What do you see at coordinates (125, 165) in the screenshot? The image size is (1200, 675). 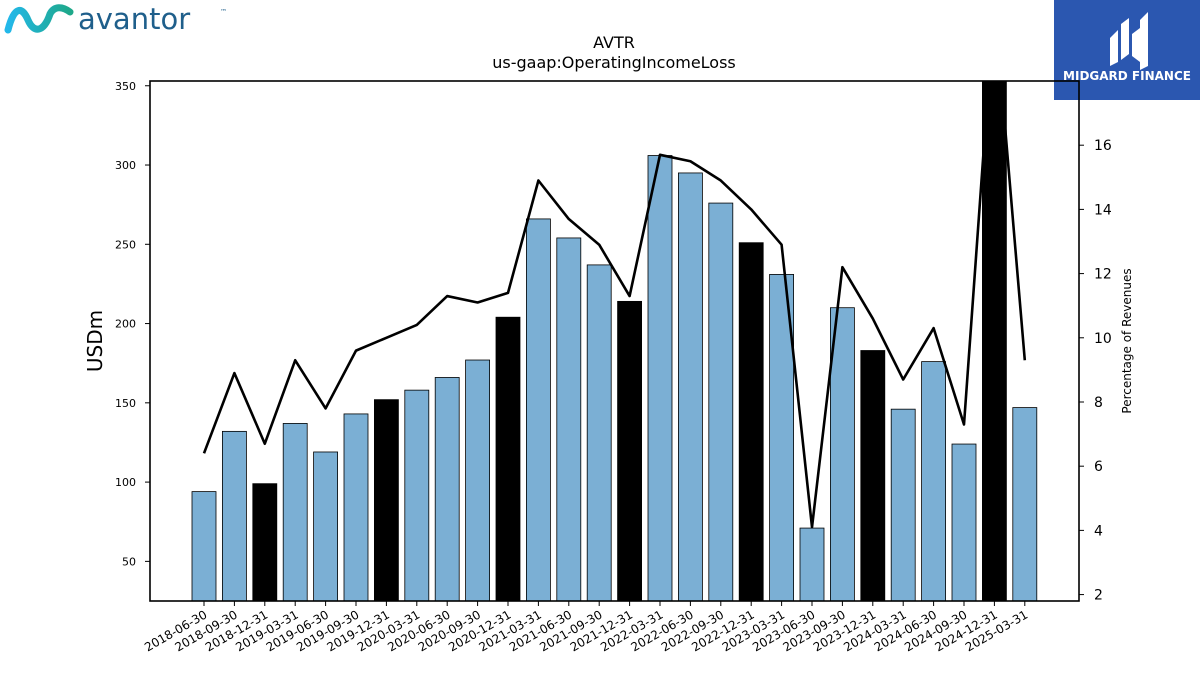 I see `y-tick-label: 300` at bounding box center [125, 165].